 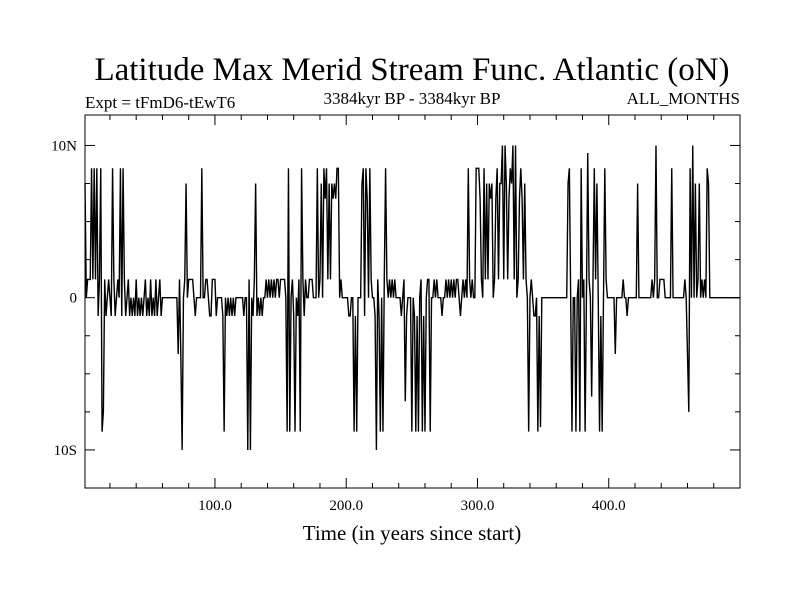 What do you see at coordinates (215, 506) in the screenshot?
I see `x-tick-label: 100.0` at bounding box center [215, 506].